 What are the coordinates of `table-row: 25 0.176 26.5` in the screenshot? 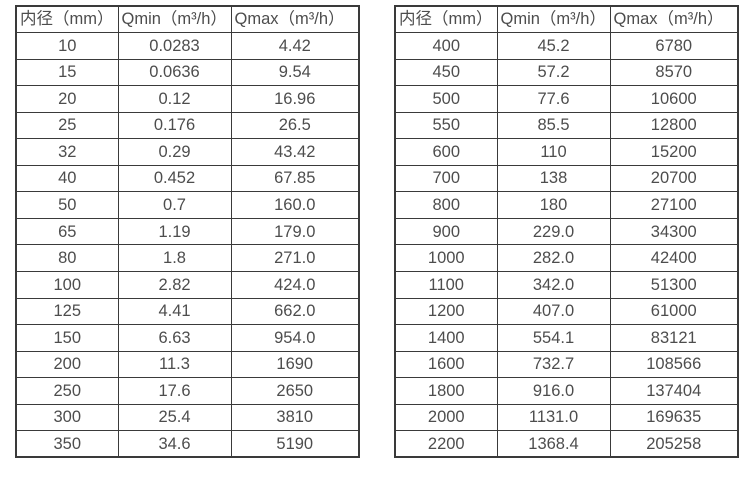 It's located at (187, 125).